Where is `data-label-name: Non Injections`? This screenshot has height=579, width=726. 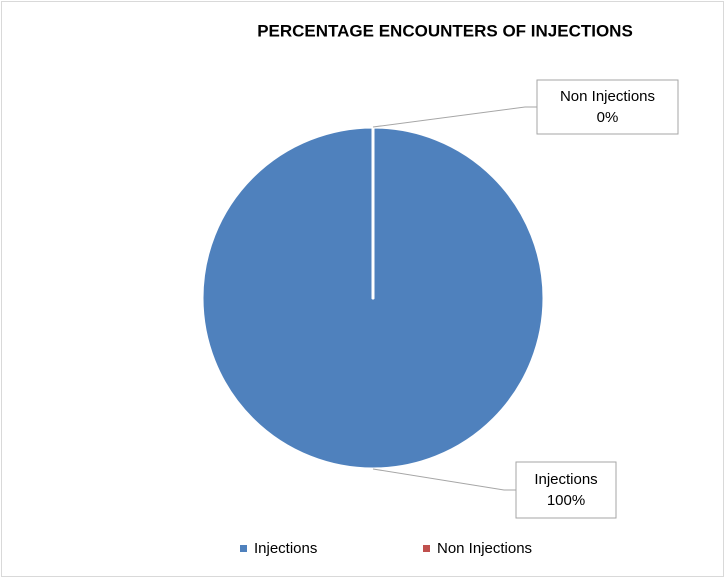 data-label-name: Non Injections is located at coordinates (607, 96).